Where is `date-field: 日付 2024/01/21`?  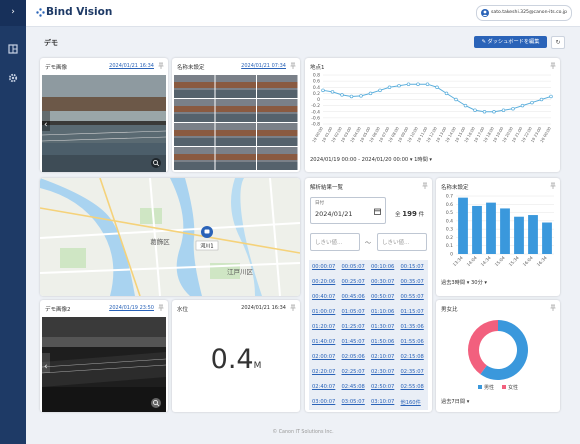
date-field: 日付 2024/01/21 is located at coordinates (348, 210).